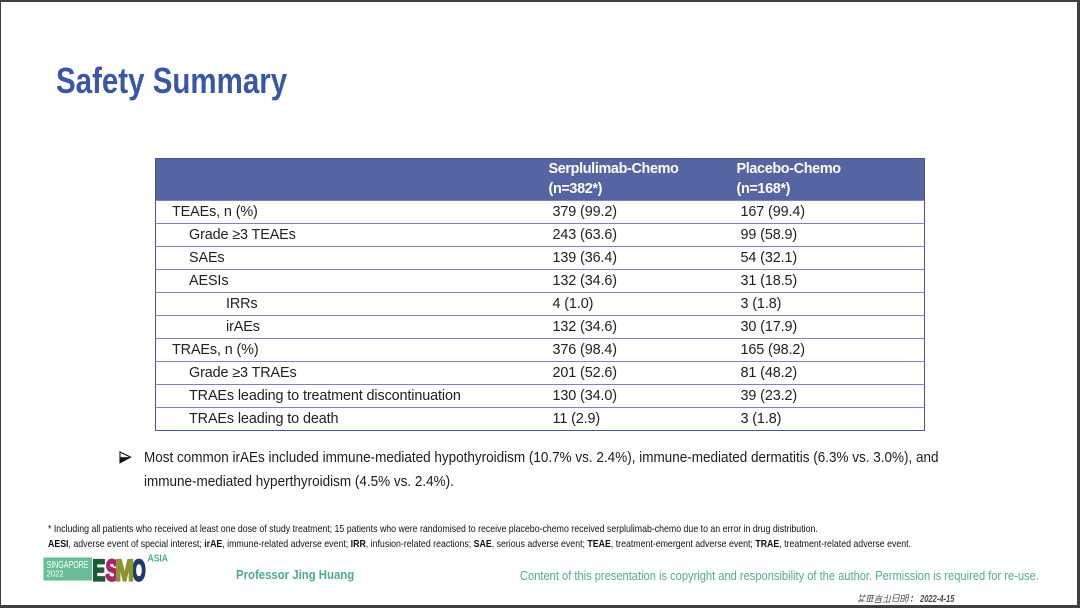  I want to click on svg-text: S, so click(112, 570).